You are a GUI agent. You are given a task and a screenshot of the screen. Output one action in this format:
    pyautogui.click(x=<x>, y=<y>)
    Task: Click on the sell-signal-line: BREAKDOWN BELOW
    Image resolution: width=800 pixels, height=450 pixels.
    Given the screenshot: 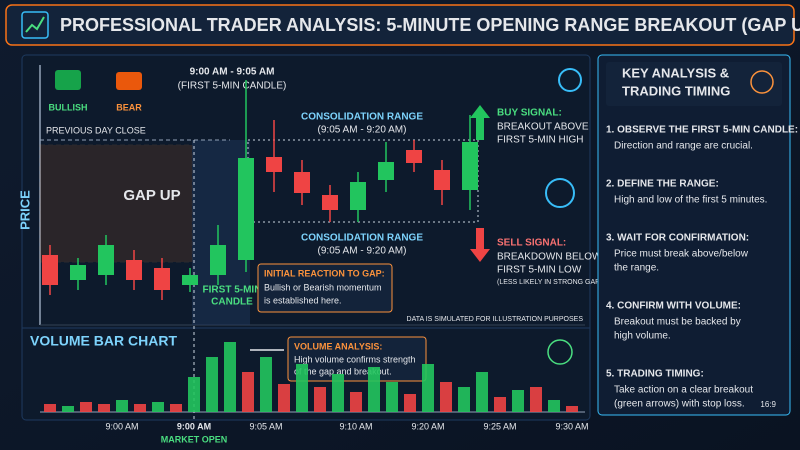 What is the action you would take?
    pyautogui.click(x=549, y=257)
    